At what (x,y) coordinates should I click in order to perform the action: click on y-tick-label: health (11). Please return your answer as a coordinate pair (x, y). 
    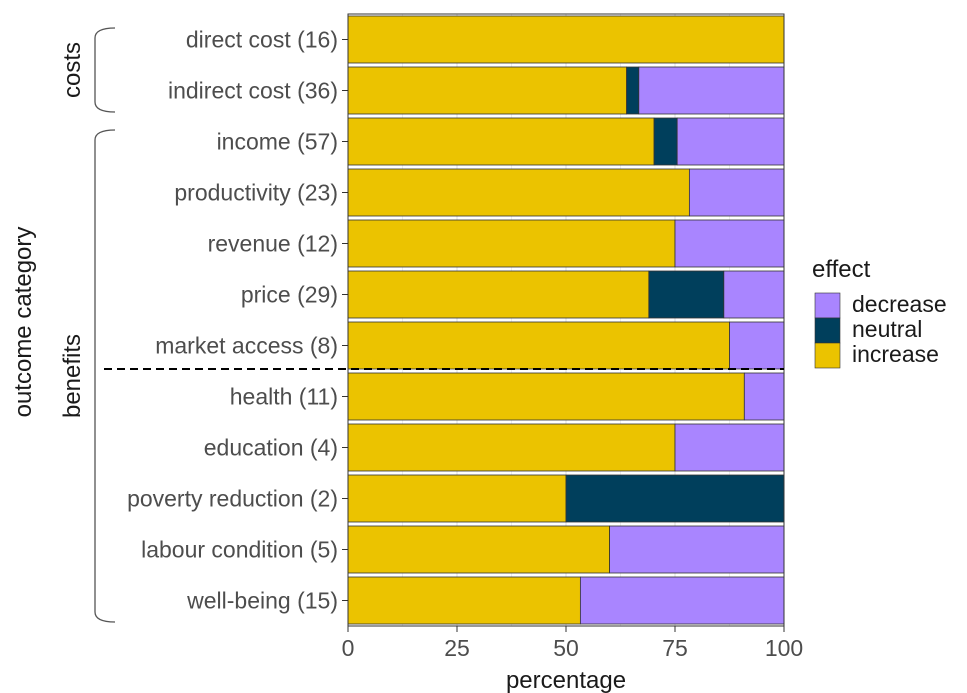
    Looking at the image, I should click on (284, 397).